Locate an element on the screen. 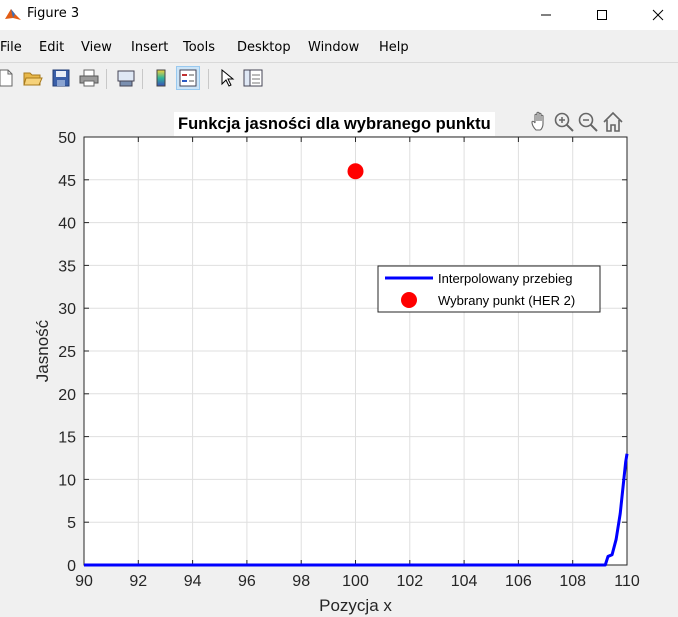  print-icon is located at coordinates (89, 78).